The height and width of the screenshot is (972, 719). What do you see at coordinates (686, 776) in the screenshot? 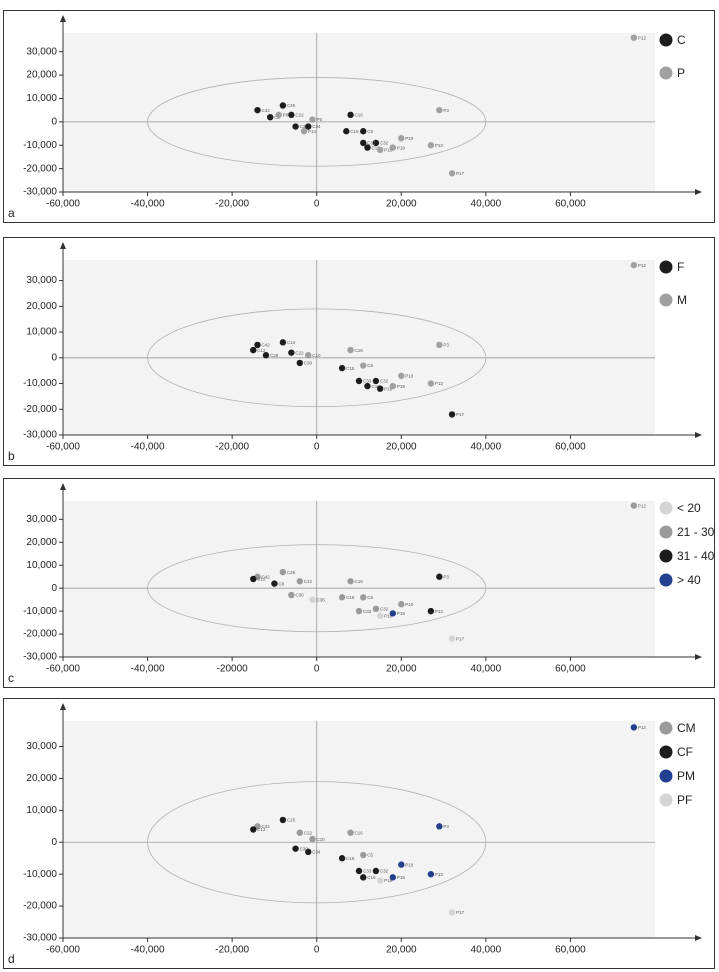
I see `legend-label: PM` at bounding box center [686, 776].